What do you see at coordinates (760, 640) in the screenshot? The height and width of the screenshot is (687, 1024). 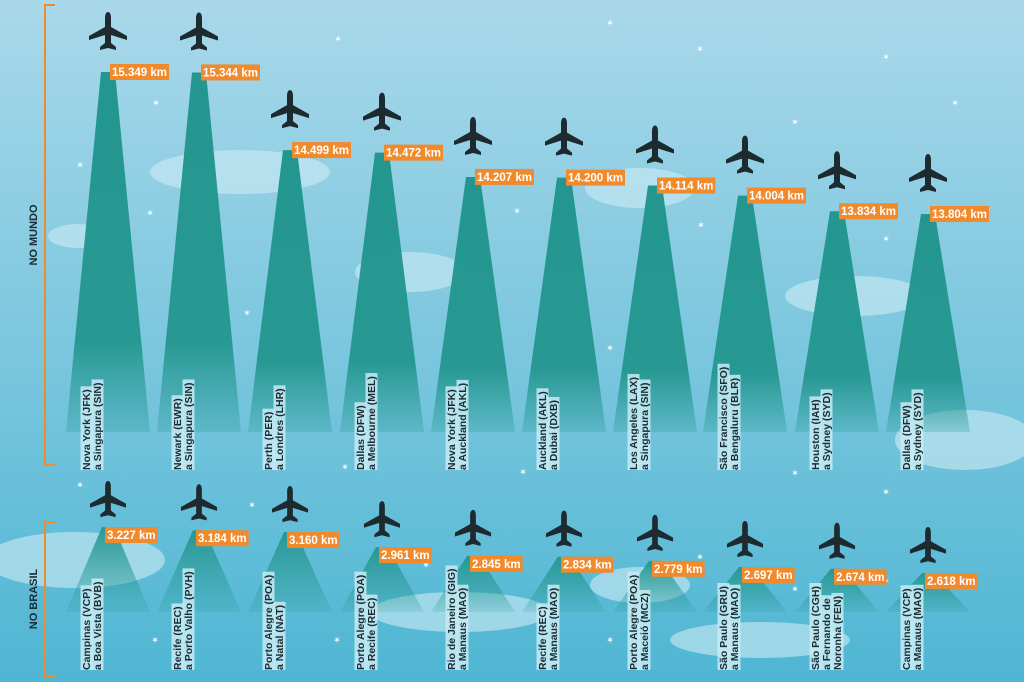 I see `cloud` at bounding box center [760, 640].